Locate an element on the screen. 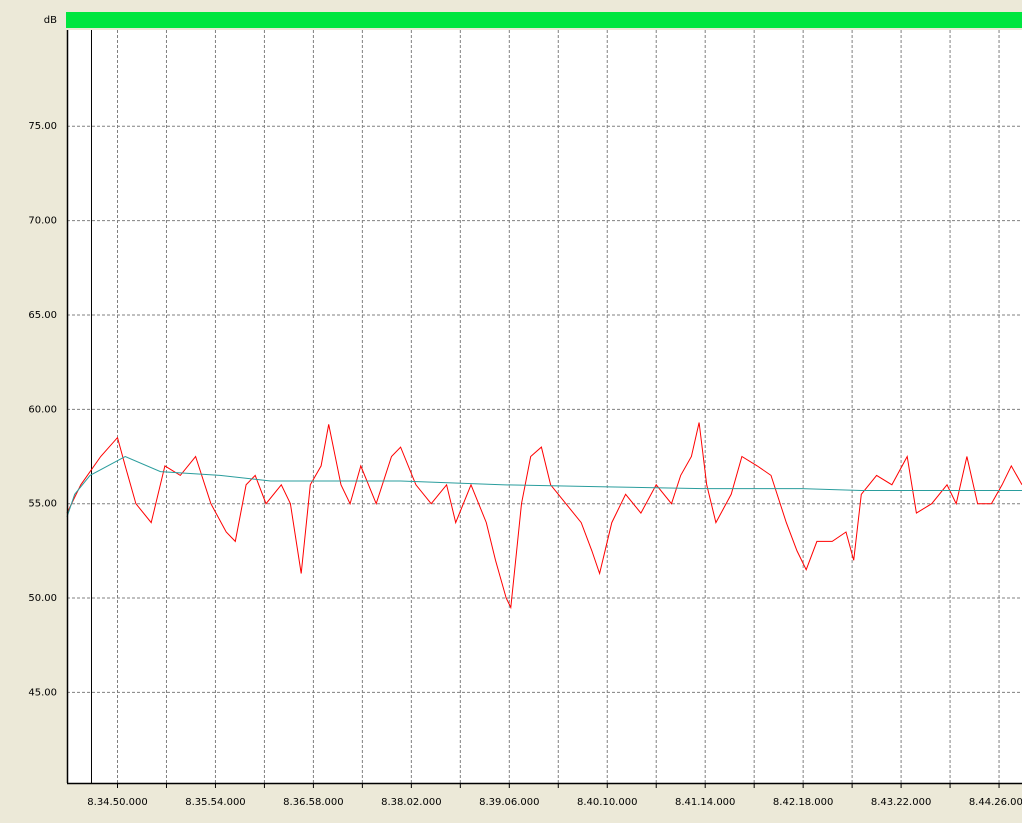  y-tick-label: 60.00 is located at coordinates (42, 409).